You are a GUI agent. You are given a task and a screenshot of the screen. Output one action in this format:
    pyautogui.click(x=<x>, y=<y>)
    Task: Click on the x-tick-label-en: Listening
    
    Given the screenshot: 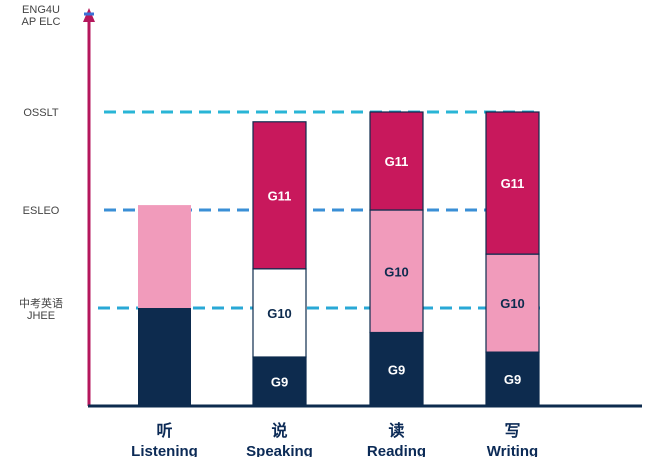 What is the action you would take?
    pyautogui.click(x=164, y=450)
    